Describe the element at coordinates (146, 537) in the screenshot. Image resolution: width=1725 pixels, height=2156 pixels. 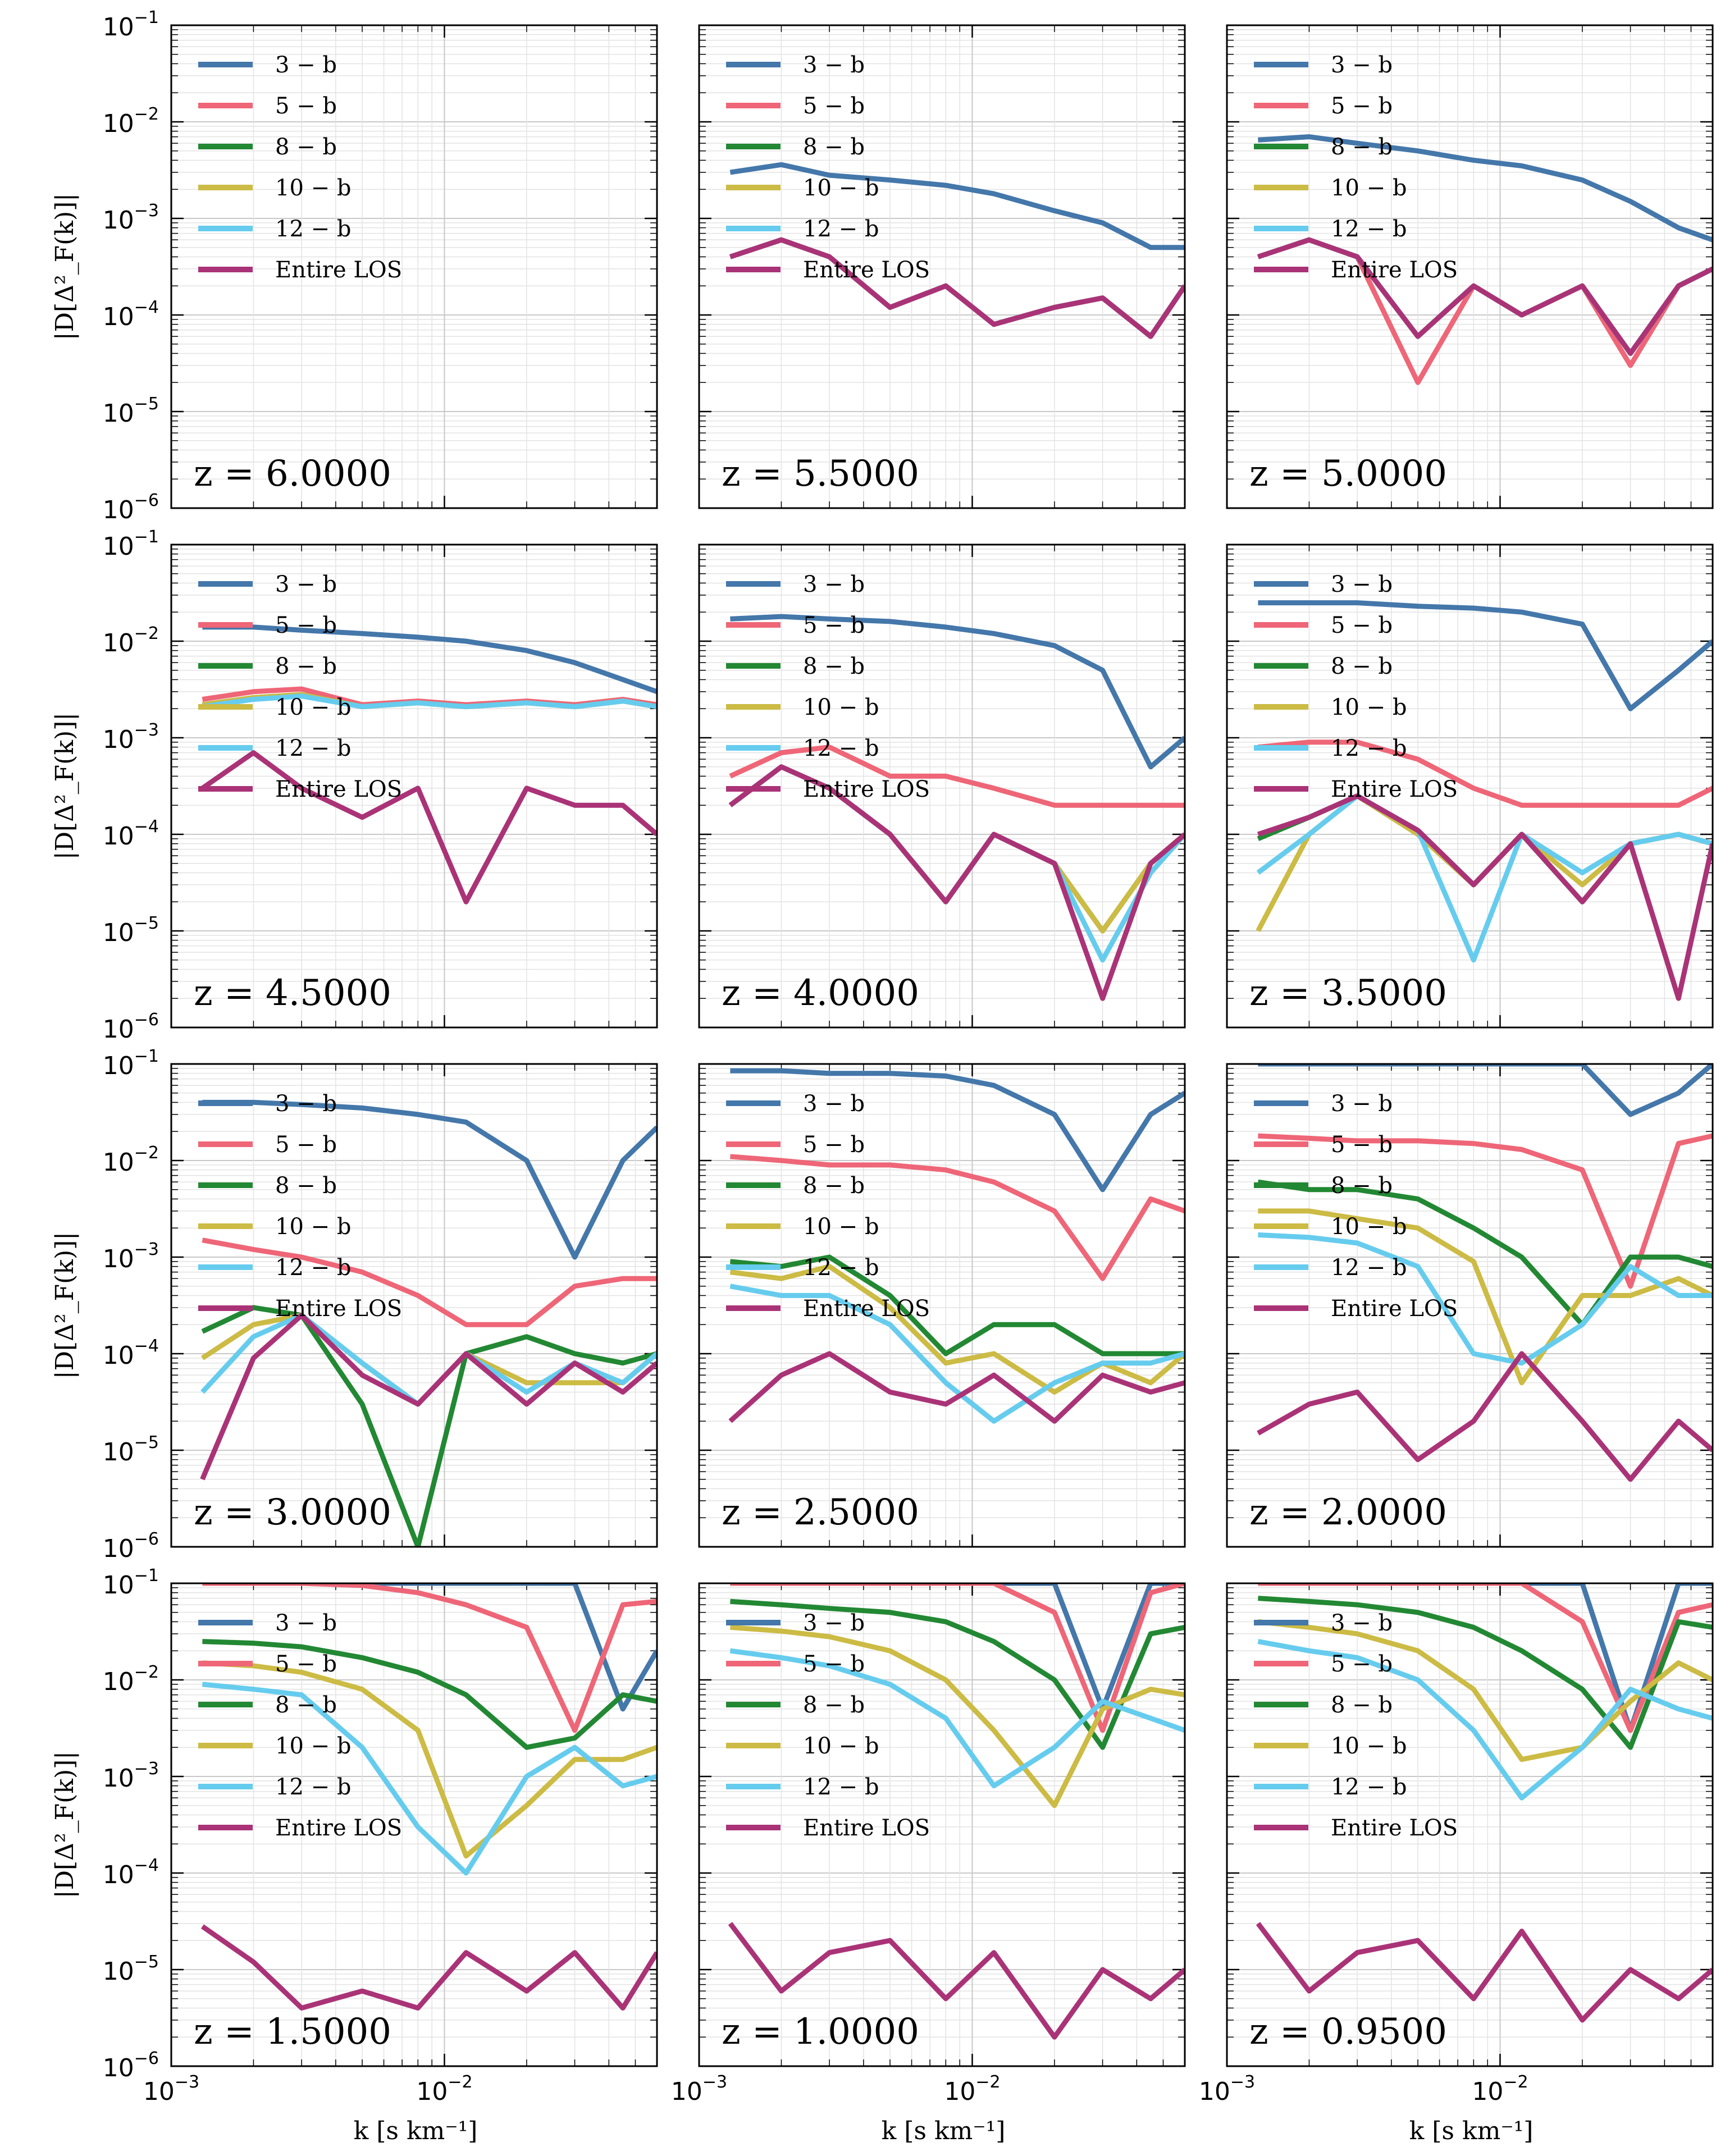
I see `y-tick-exponent: −1` at that location.